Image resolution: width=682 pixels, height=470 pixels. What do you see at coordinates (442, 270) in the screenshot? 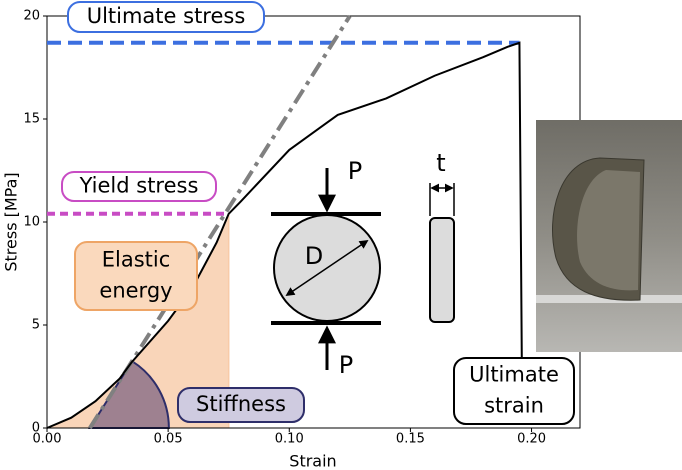
I see `disc-side` at bounding box center [442, 270].